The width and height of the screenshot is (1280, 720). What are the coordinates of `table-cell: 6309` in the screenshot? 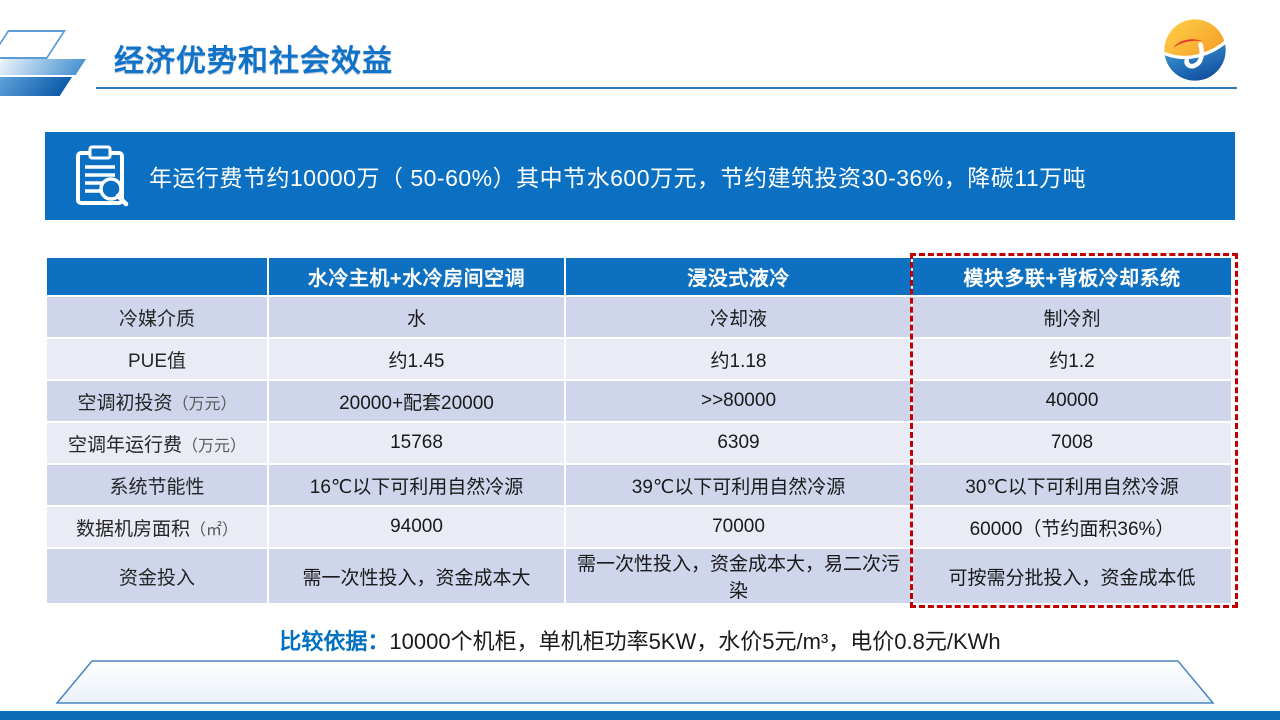 It's located at (738, 443).